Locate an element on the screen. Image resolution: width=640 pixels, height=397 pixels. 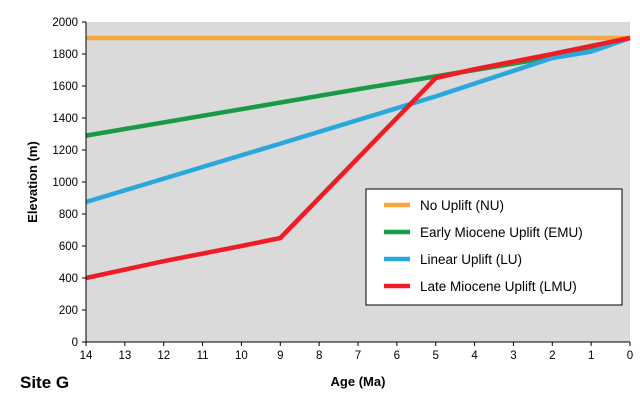
x-tick-label: 5 is located at coordinates (436, 356).